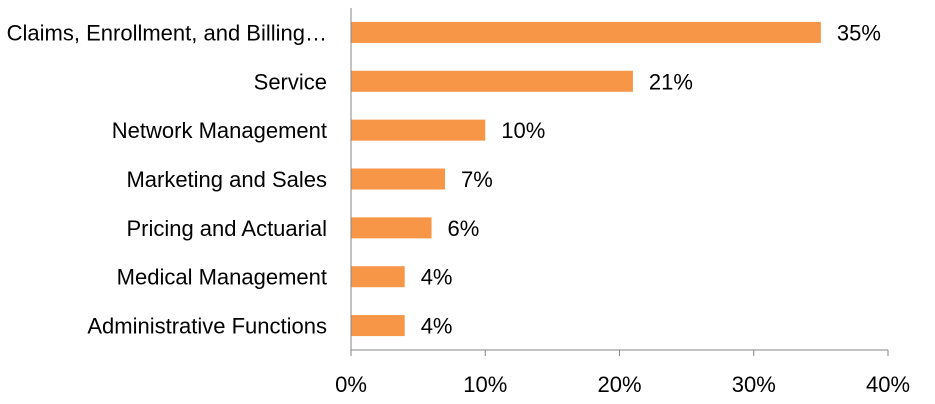  What do you see at coordinates (464, 228) in the screenshot?
I see `data-label: 6%` at bounding box center [464, 228].